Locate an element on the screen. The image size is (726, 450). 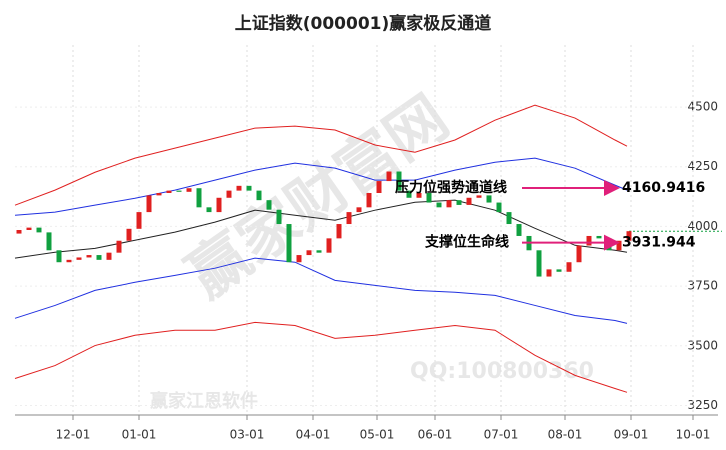
x-tick-label: 10-01 is located at coordinates (693, 435).